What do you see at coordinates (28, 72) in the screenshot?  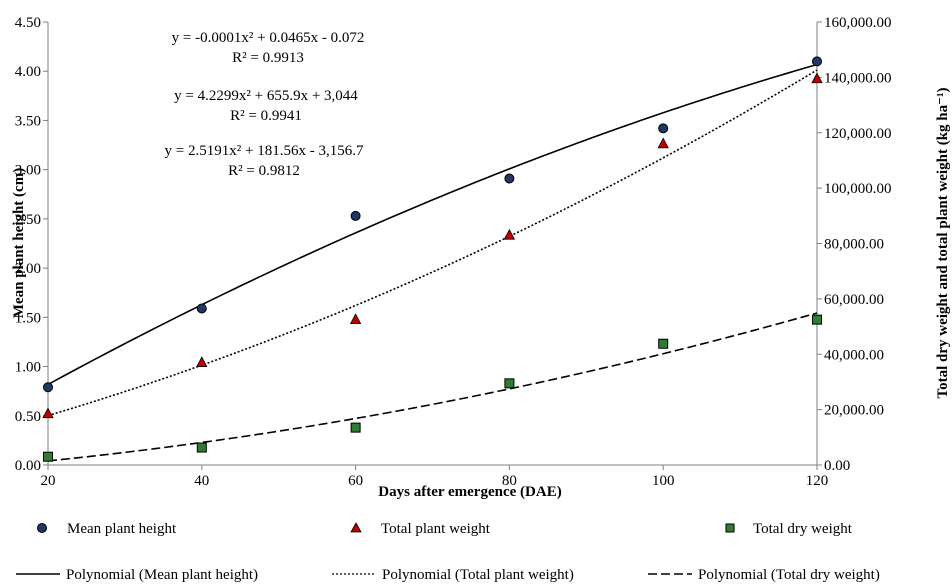 I see `y-tick-label: 4.00` at bounding box center [28, 72].